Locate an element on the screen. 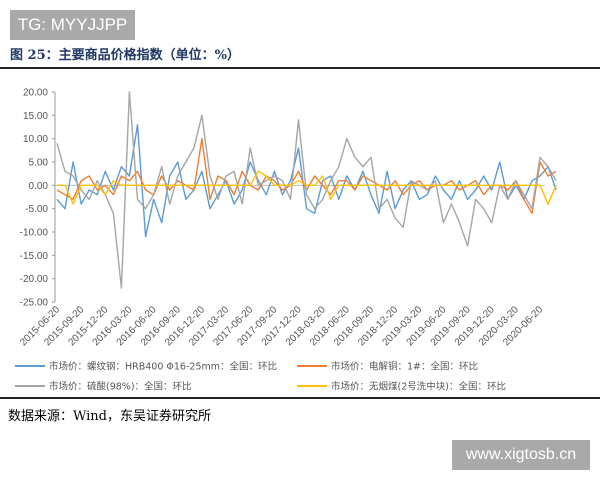 Image resolution: width=600 pixels, height=480 pixels. y-tick-label: -5.00 is located at coordinates (36, 209).